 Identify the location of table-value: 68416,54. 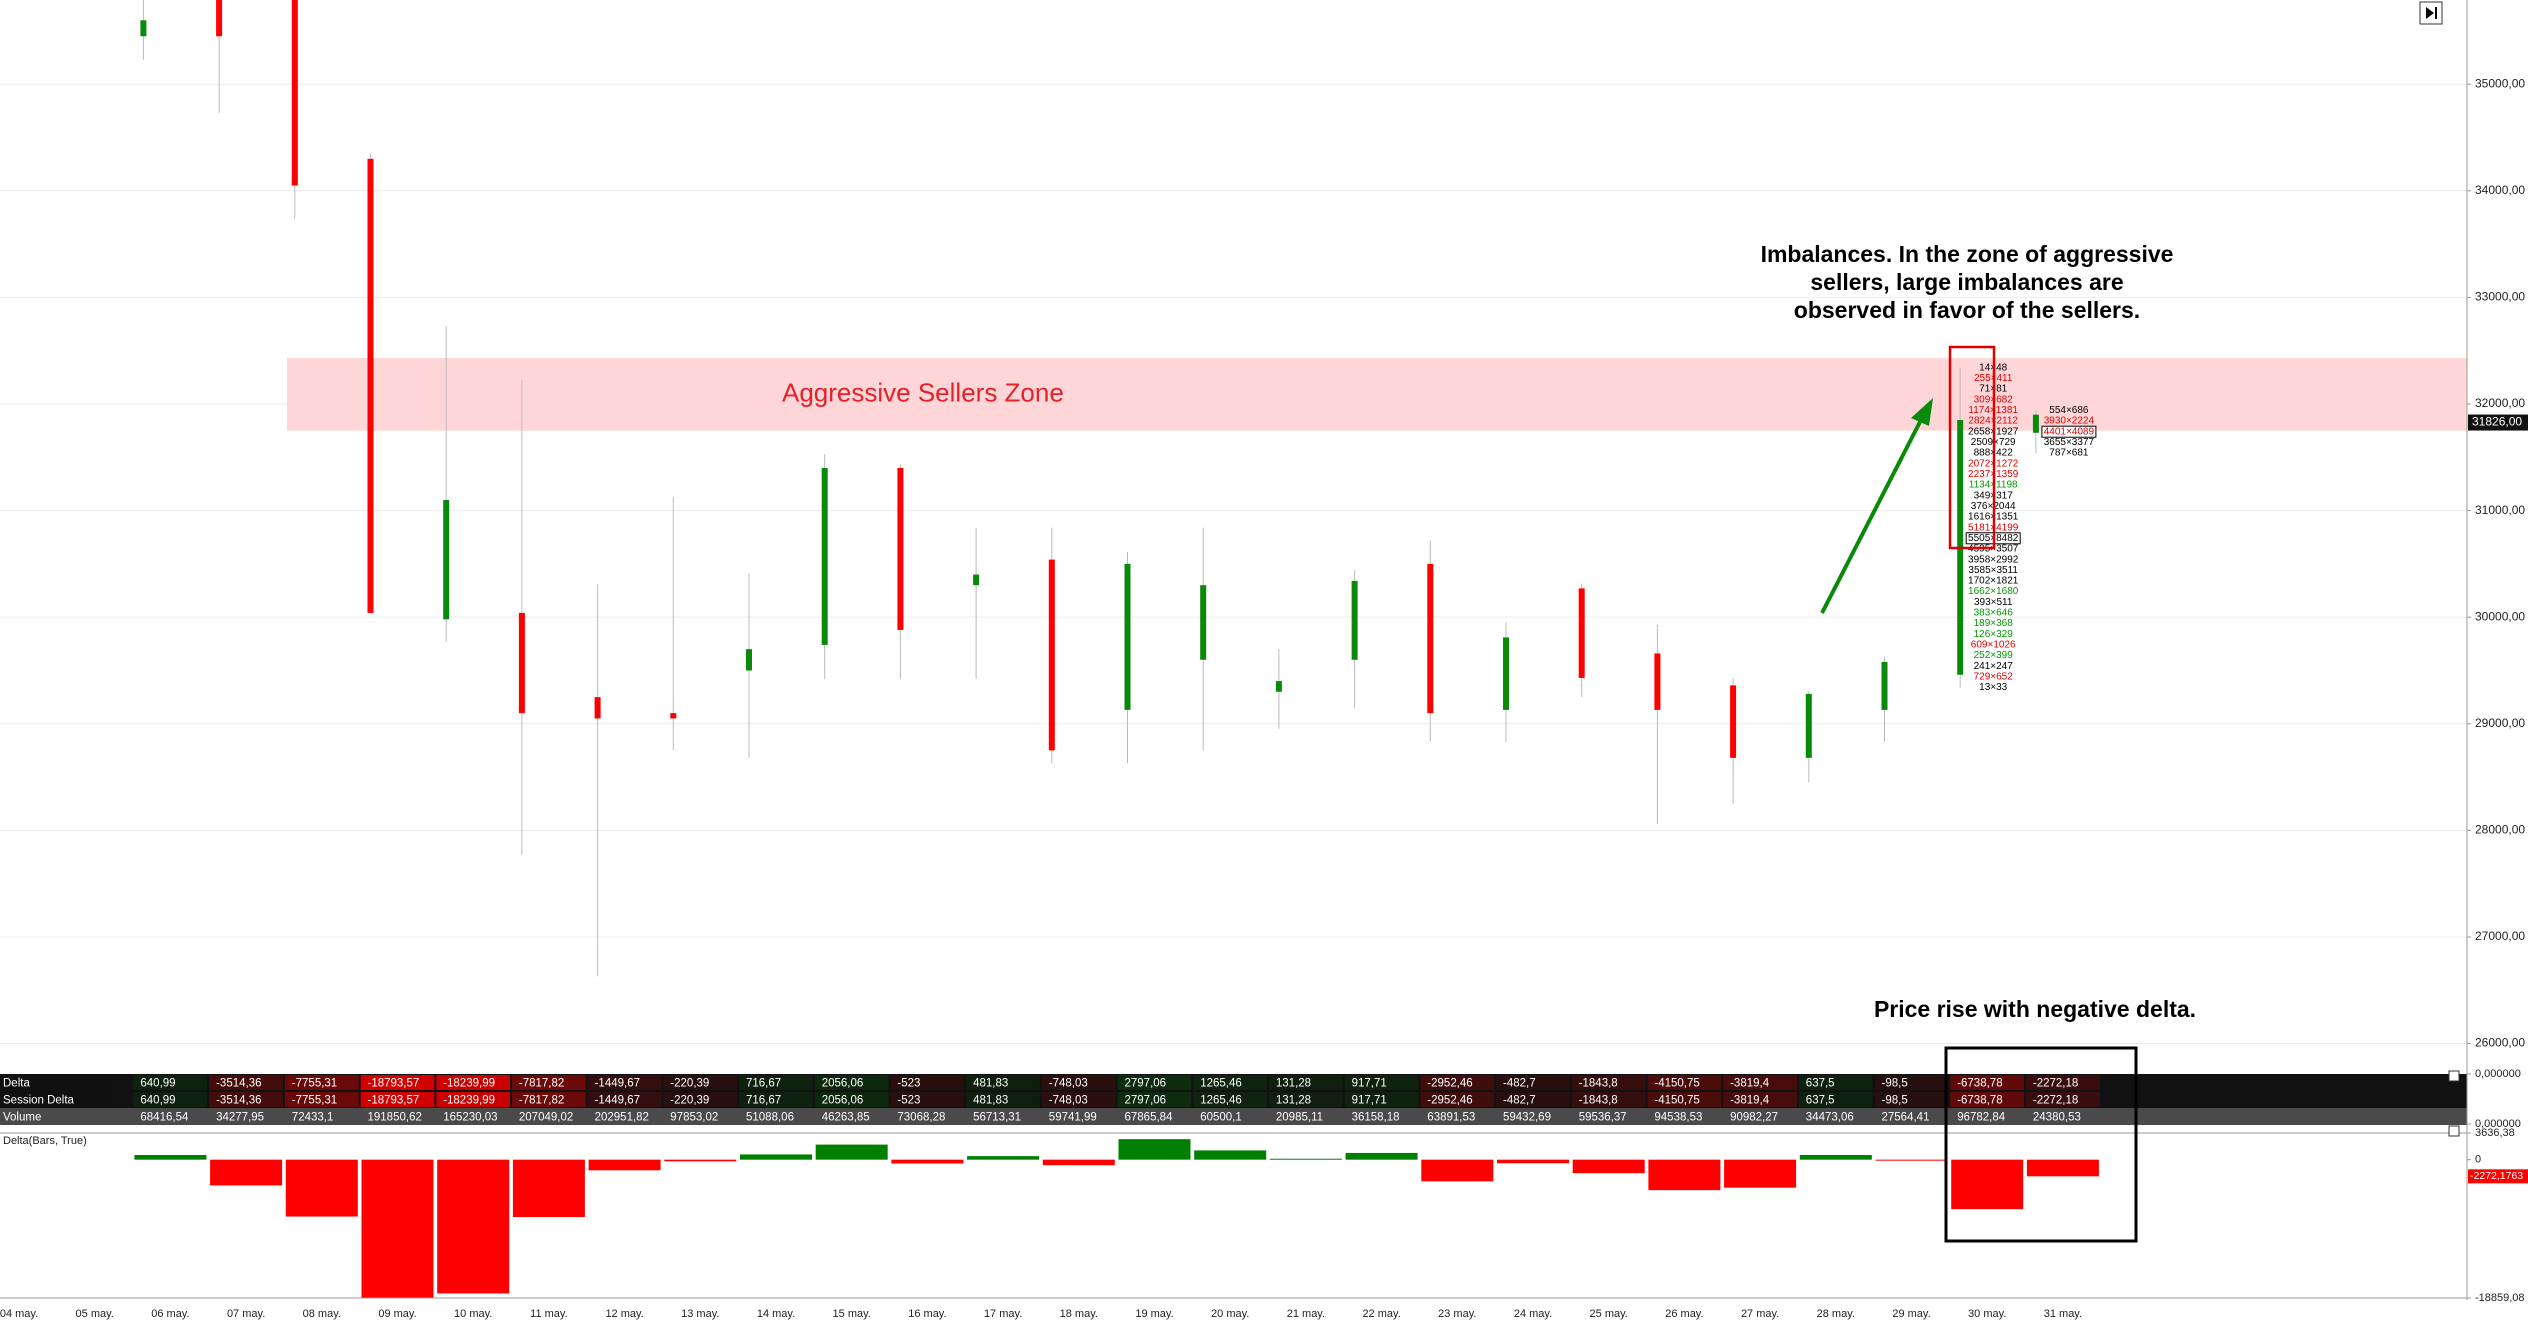
(164, 1118).